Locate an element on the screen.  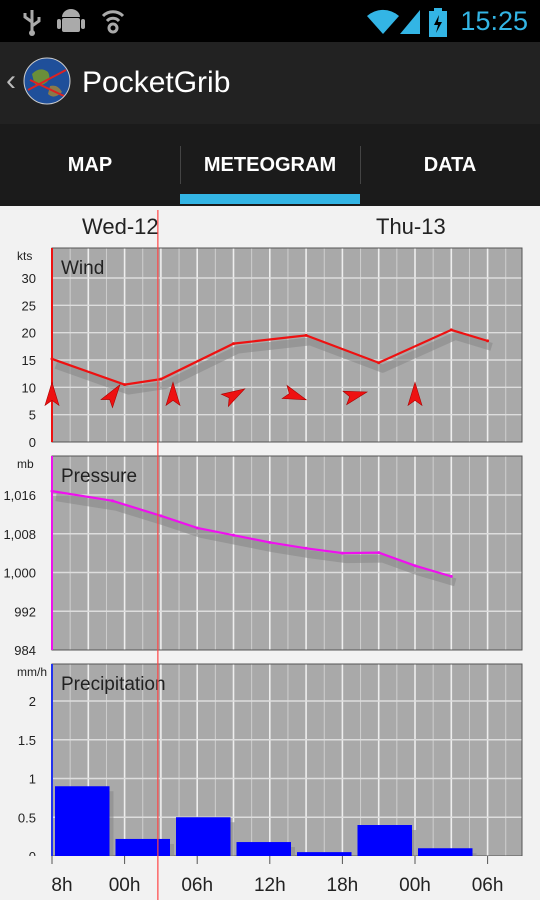
sync-icon is located at coordinates (113, 22).